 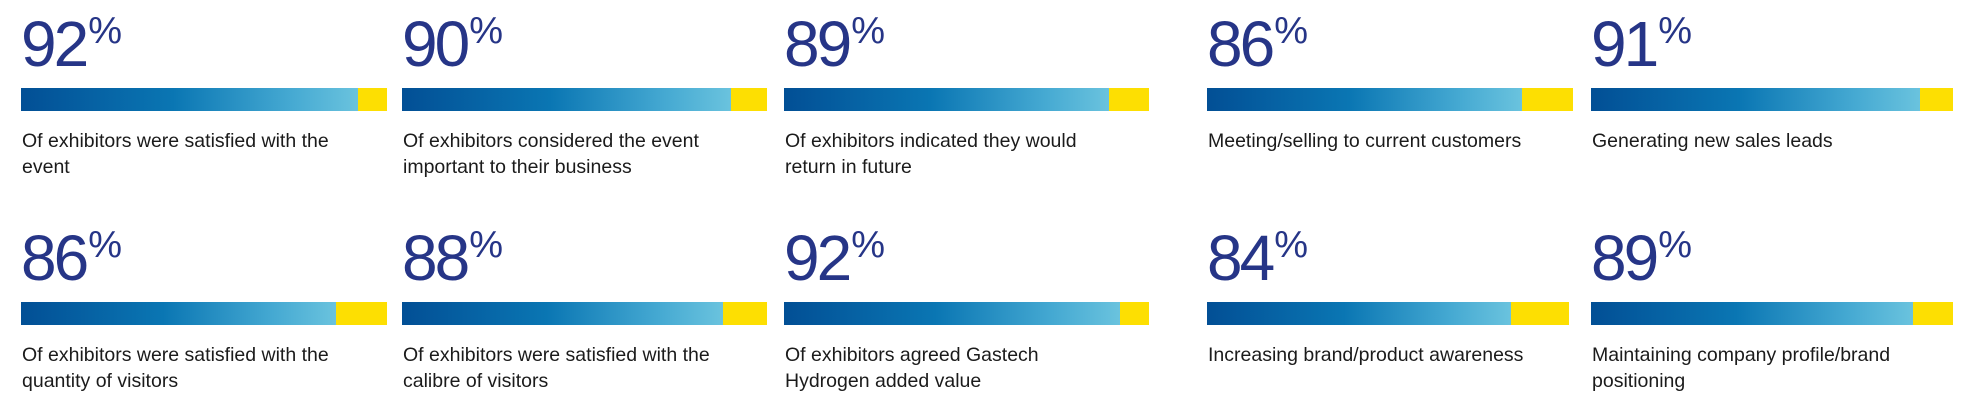 What do you see at coordinates (584, 257) in the screenshot?
I see `stat-percentage: 88%` at bounding box center [584, 257].